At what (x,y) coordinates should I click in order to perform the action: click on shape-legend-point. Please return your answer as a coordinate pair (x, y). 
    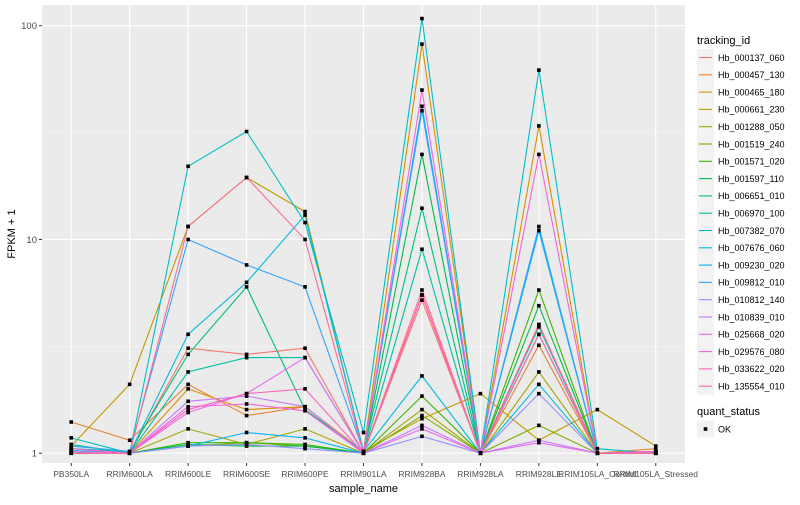
    Looking at the image, I should click on (705, 429).